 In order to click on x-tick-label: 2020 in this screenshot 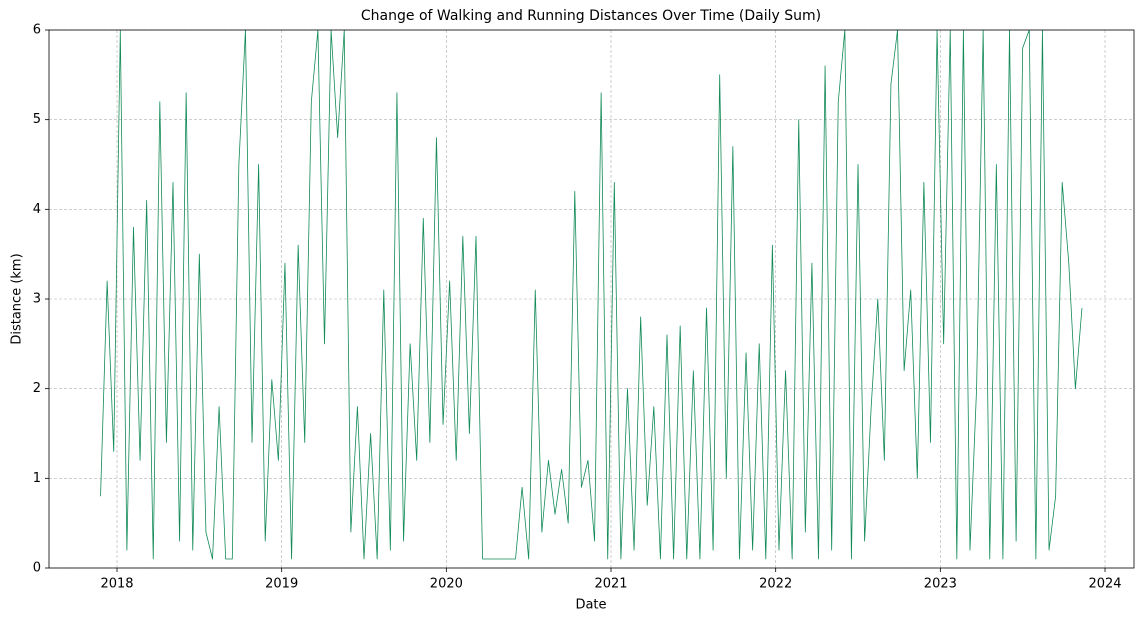, I will do `click(446, 584)`.